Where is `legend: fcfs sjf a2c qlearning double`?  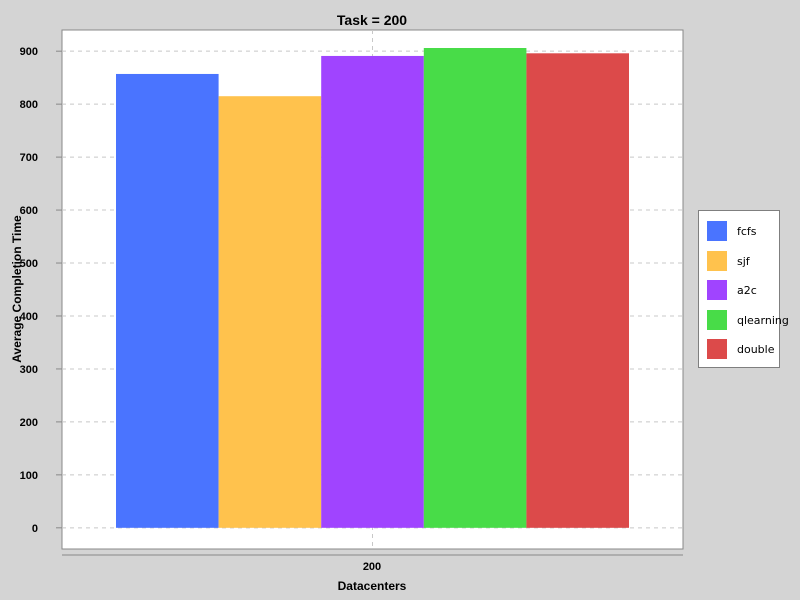
legend: fcfs sjf a2c qlearning double is located at coordinates (743, 289).